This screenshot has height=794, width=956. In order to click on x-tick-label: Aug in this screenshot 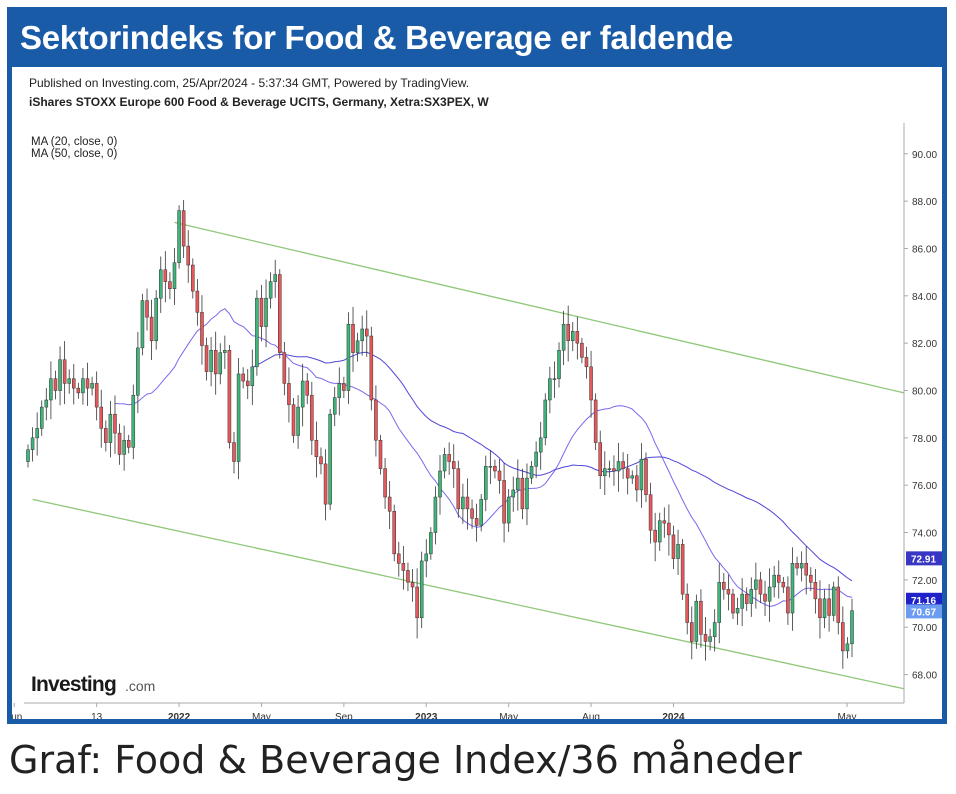, I will do `click(591, 715)`.